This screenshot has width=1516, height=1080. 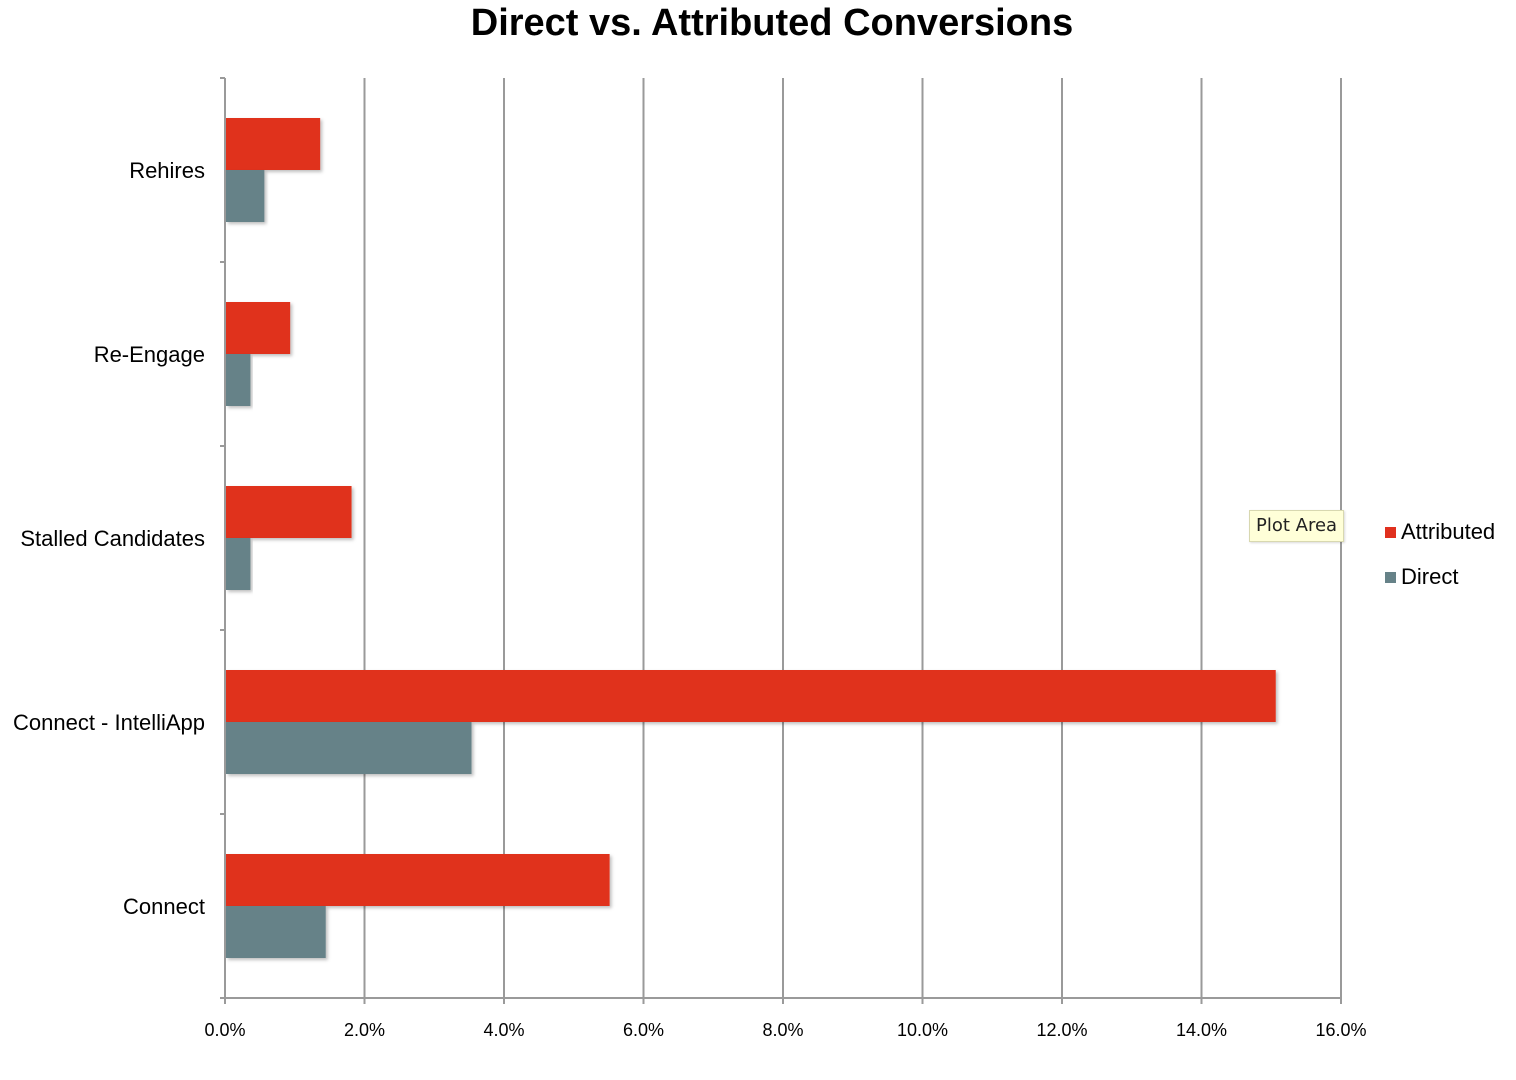 What do you see at coordinates (1340, 1030) in the screenshot?
I see `x-tick-label: 16.0%` at bounding box center [1340, 1030].